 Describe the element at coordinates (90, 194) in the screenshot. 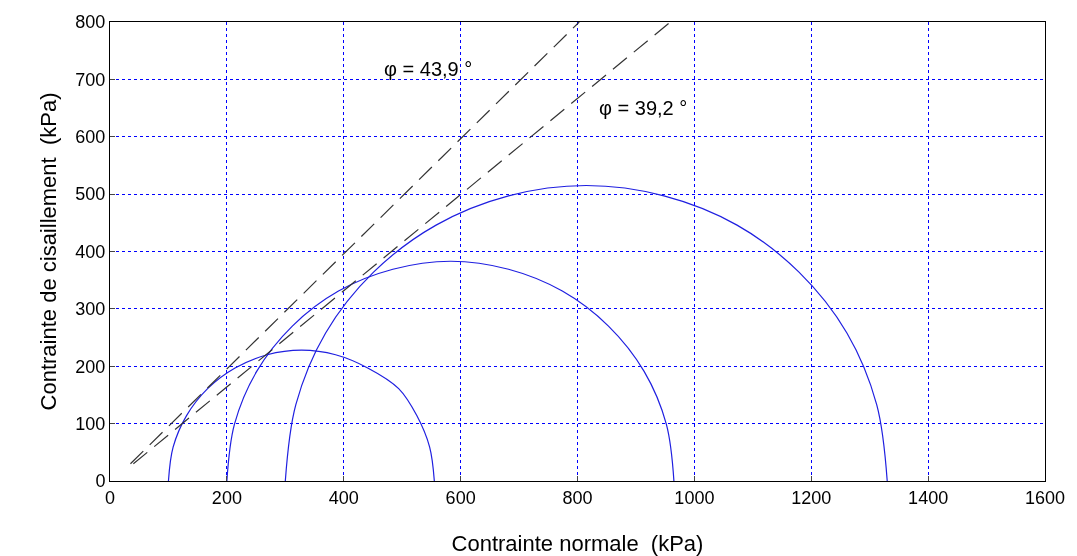

I see `y-tick-label: 500` at that location.